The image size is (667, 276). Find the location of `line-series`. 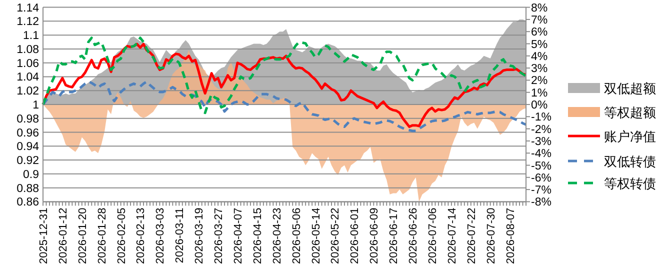

line-series is located at coordinates (285, 106).